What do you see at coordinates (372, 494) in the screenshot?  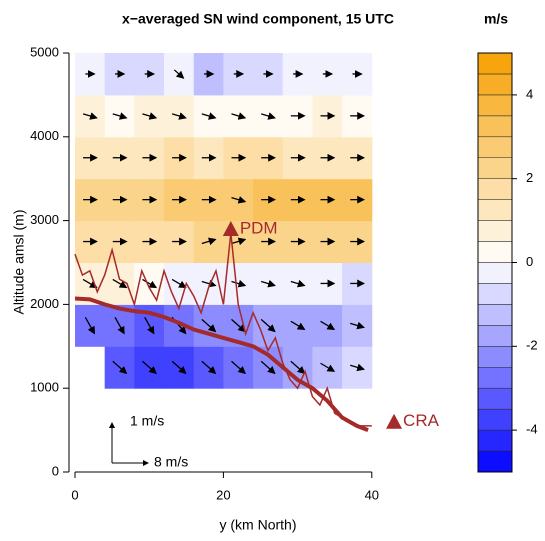 I see `x-tick-label: 40` at bounding box center [372, 494].